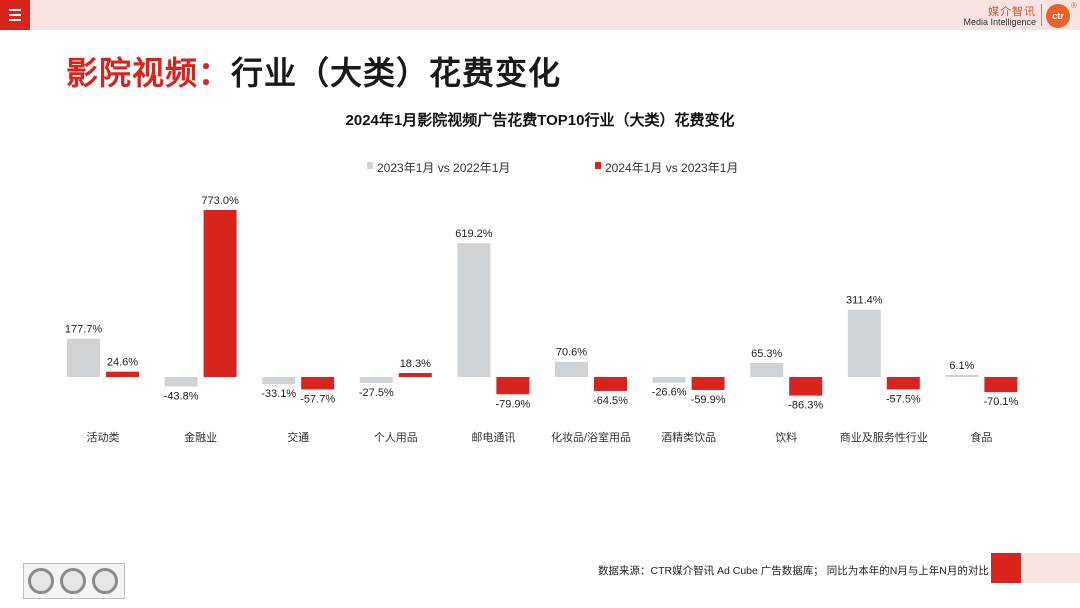 This screenshot has width=1080, height=608. What do you see at coordinates (474, 234) in the screenshot?
I see `data-label: 619.2%` at bounding box center [474, 234].